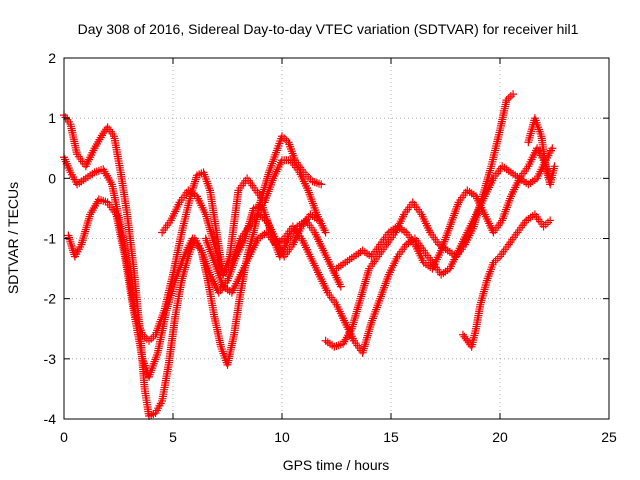  I want to click on x-tick-label: 20, so click(500, 437).